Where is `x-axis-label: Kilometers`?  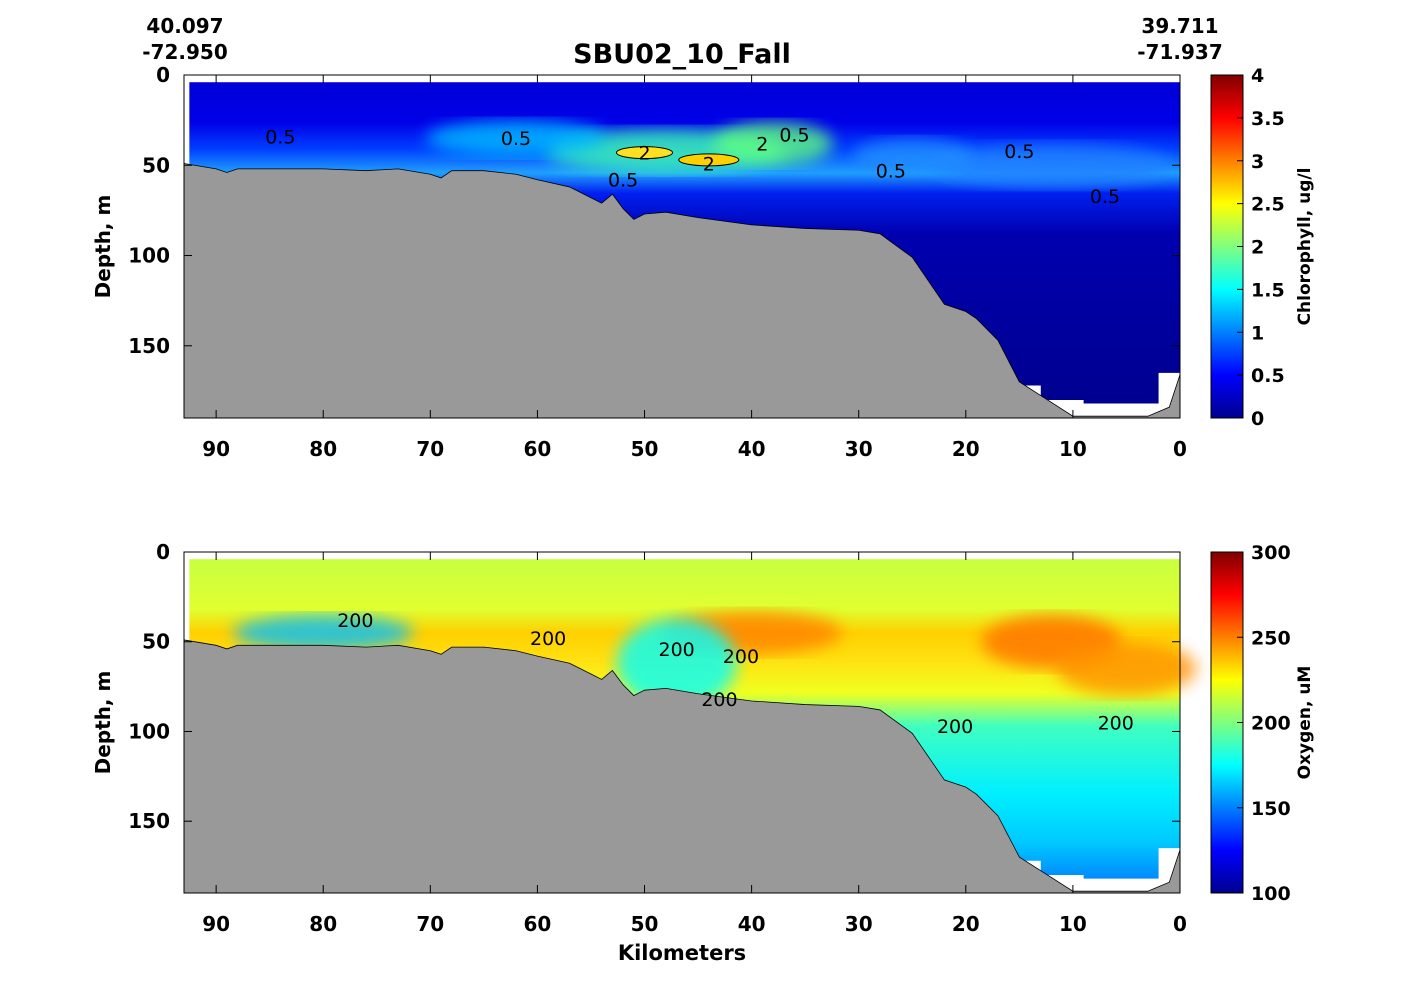
x-axis-label: Kilometers is located at coordinates (682, 953).